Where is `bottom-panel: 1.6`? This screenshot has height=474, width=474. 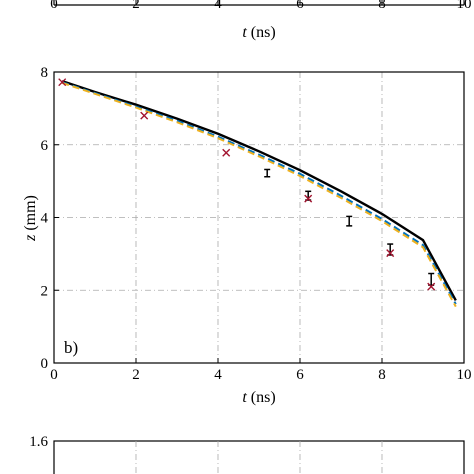 bottom-panel: 1.6 is located at coordinates (247, 454).